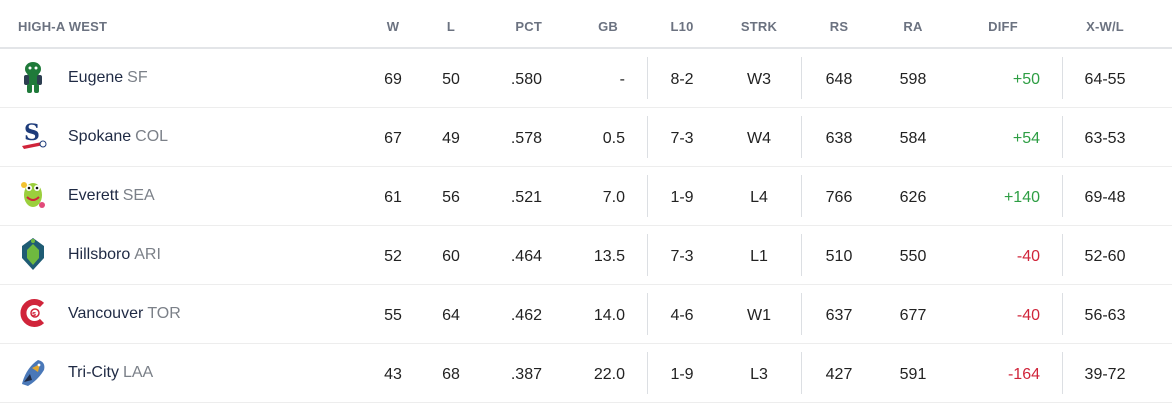 This screenshot has width=1172, height=418. I want to click on team-name-link: Spokane COL, so click(118, 137).